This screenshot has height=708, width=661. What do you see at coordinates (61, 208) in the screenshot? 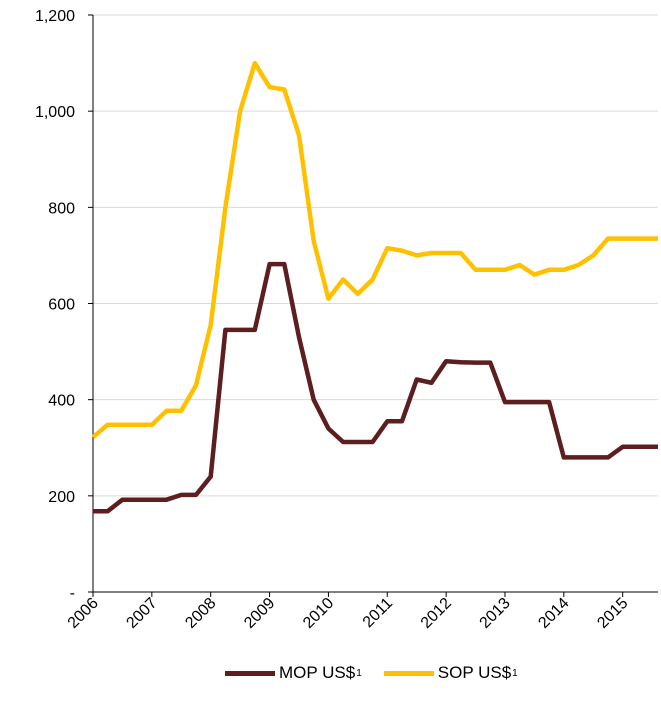
I see `y-tick-label: 800` at bounding box center [61, 208].